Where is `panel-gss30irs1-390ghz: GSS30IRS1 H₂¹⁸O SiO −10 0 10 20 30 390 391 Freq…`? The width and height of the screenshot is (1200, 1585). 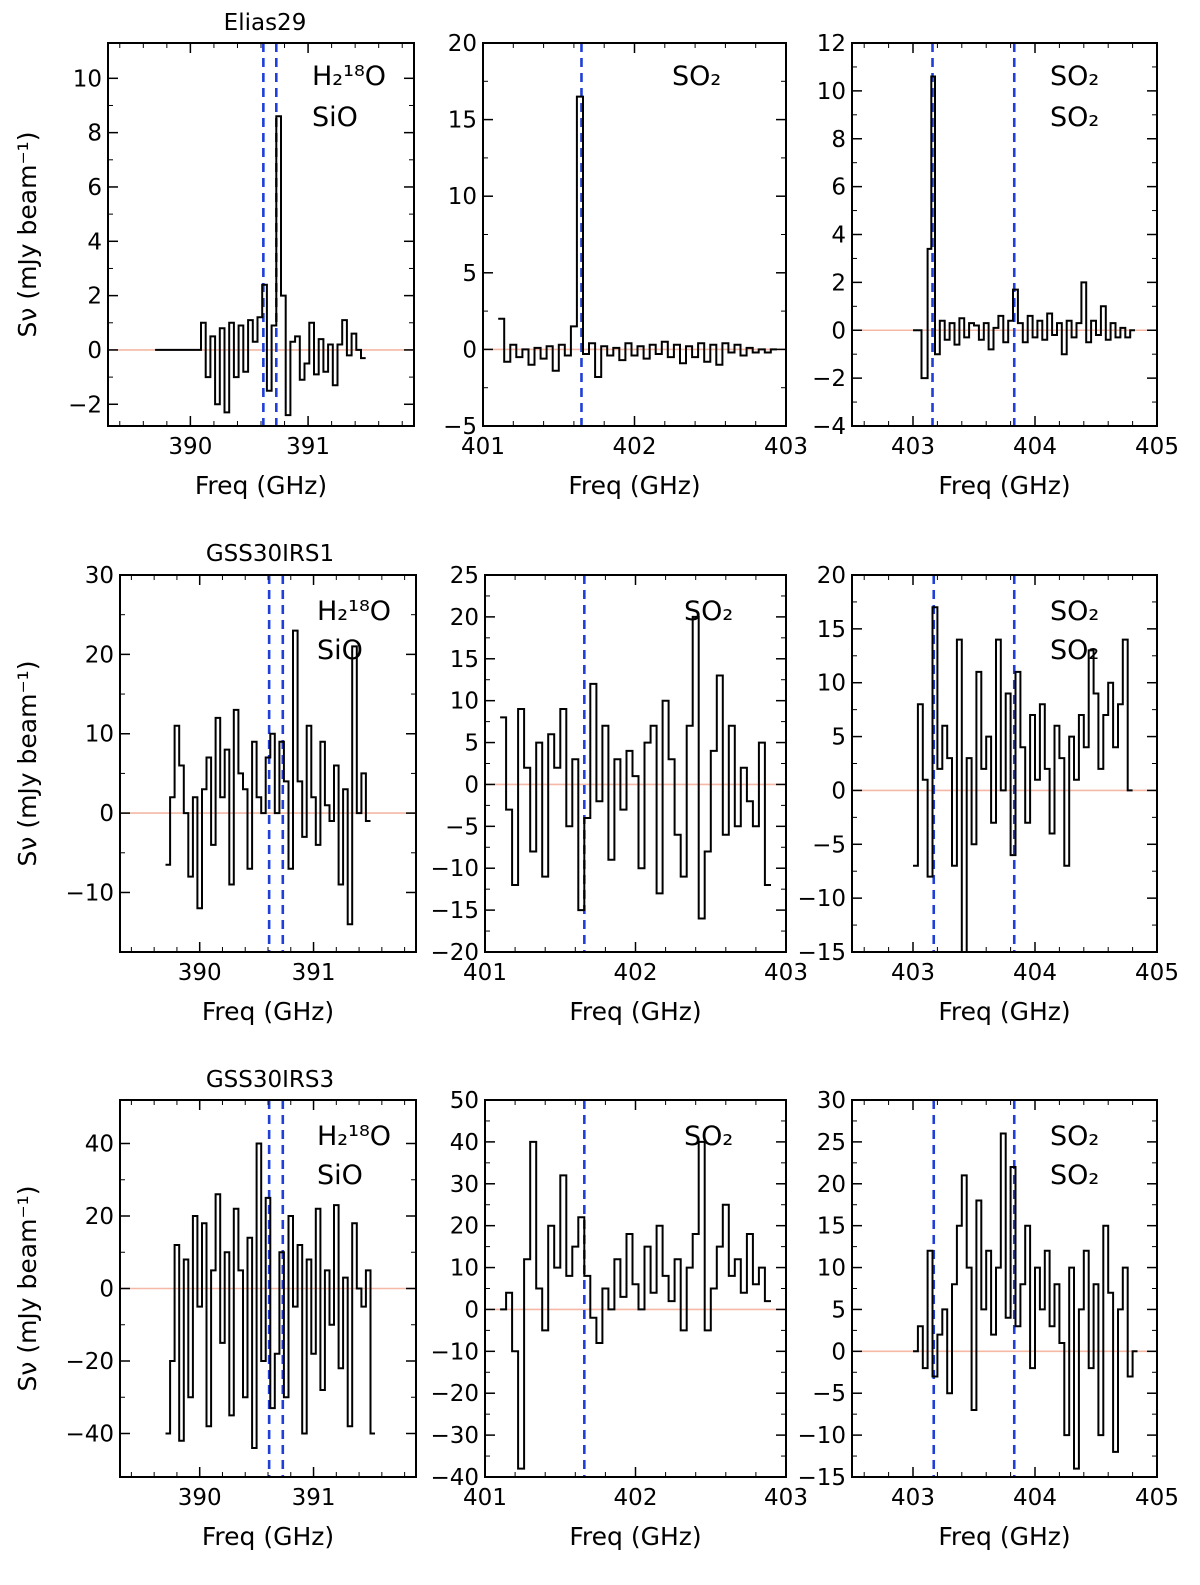
panel-gss30irs1-390ghz: GSS30IRS1 H₂¹⁸O SiO −10 0 10 20 30 390 391 Freq… is located at coordinates (215, 783).